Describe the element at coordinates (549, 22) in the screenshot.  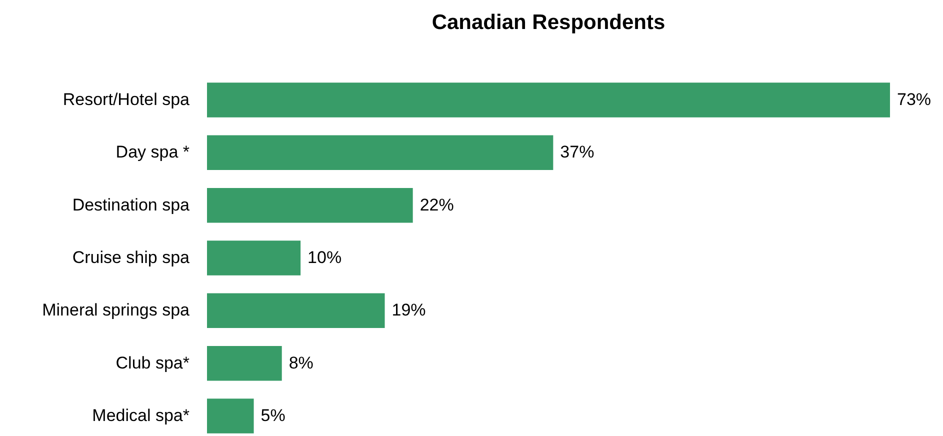
I see `chart-title: Canadian Respondents` at that location.